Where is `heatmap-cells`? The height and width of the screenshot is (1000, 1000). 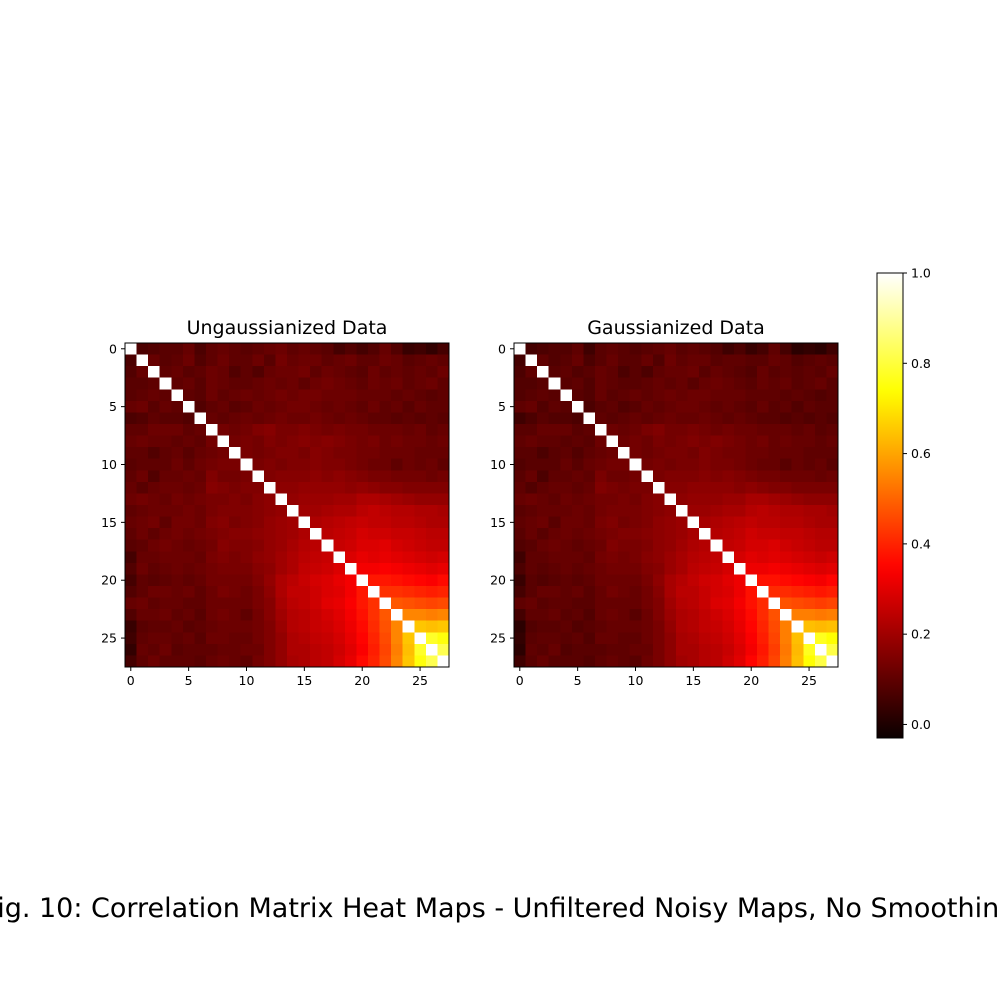 heatmap-cells is located at coordinates (676, 505).